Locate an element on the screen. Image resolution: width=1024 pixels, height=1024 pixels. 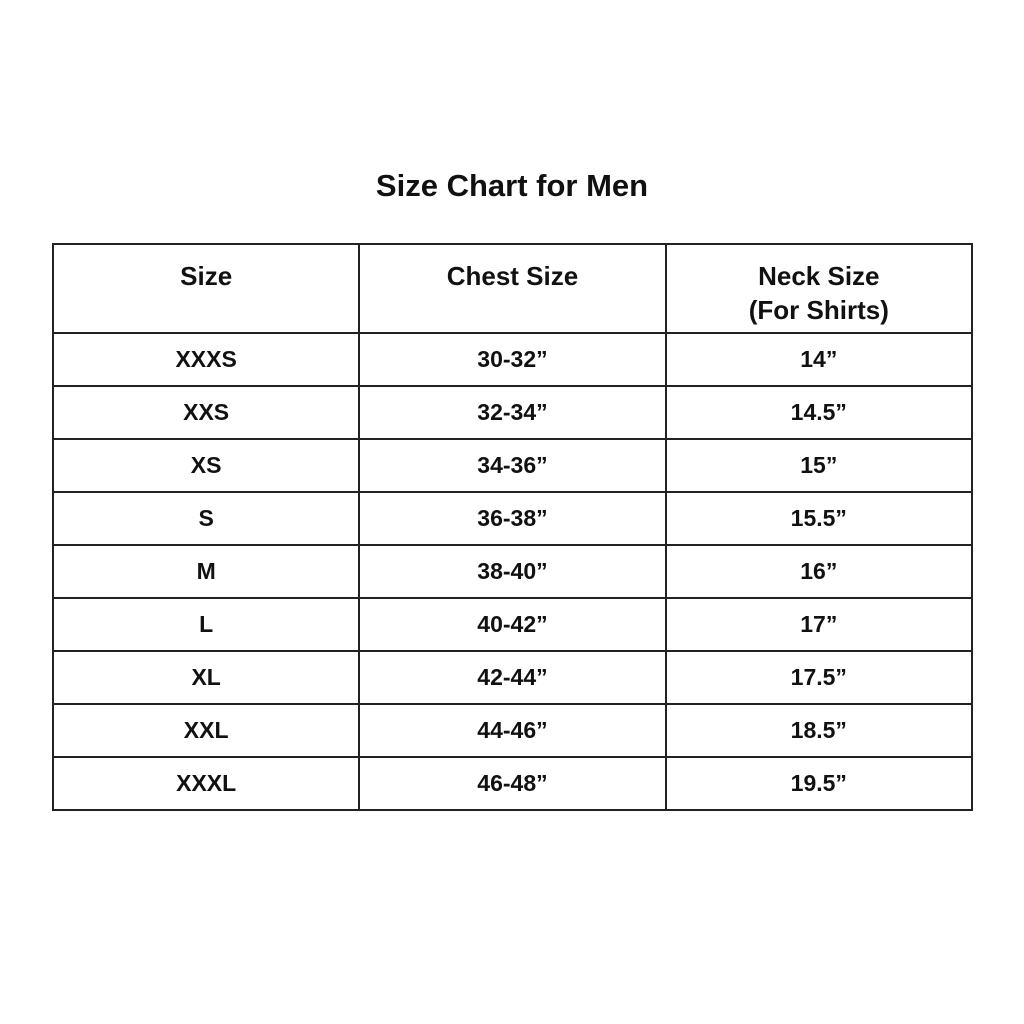
size-cell: XXL is located at coordinates (206, 730).